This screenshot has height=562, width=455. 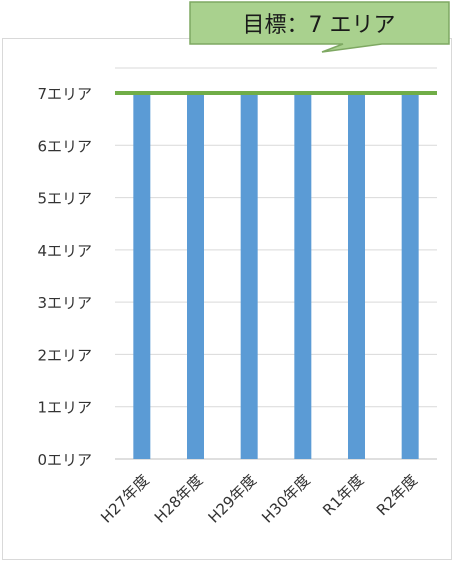 What do you see at coordinates (343, 495) in the screenshot?
I see `x-tick-label-R1年度: R1年度` at bounding box center [343, 495].